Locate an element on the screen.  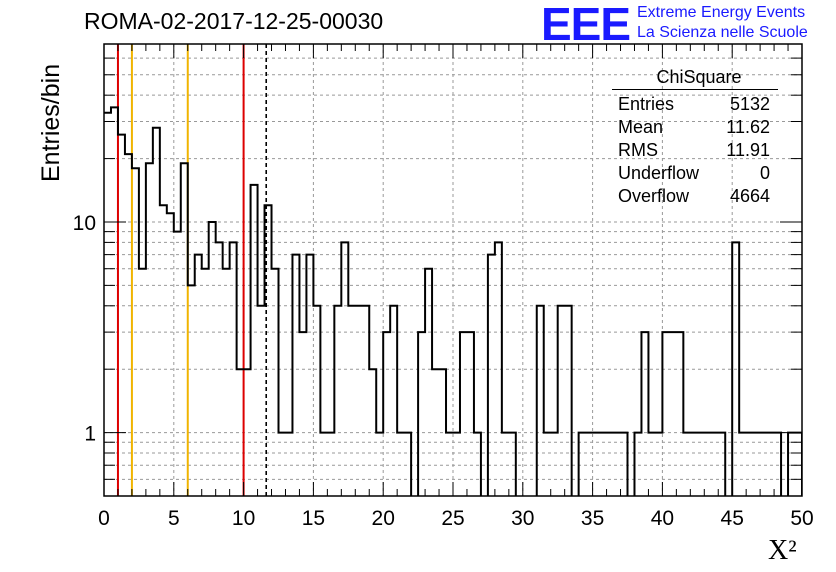
stats-row-underflow: Underflow 0 is located at coordinates (695, 173).